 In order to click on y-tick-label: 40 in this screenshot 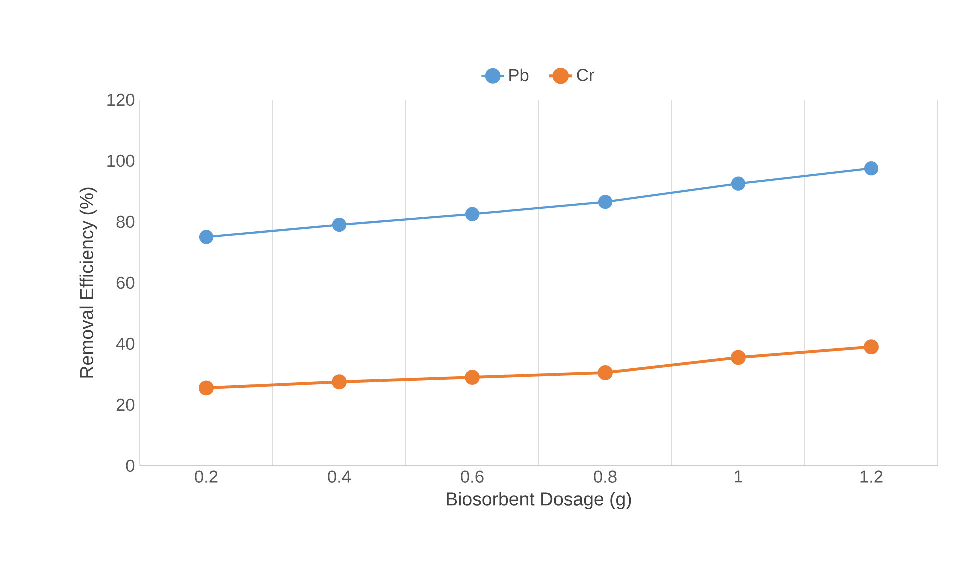, I will do `click(125, 344)`.